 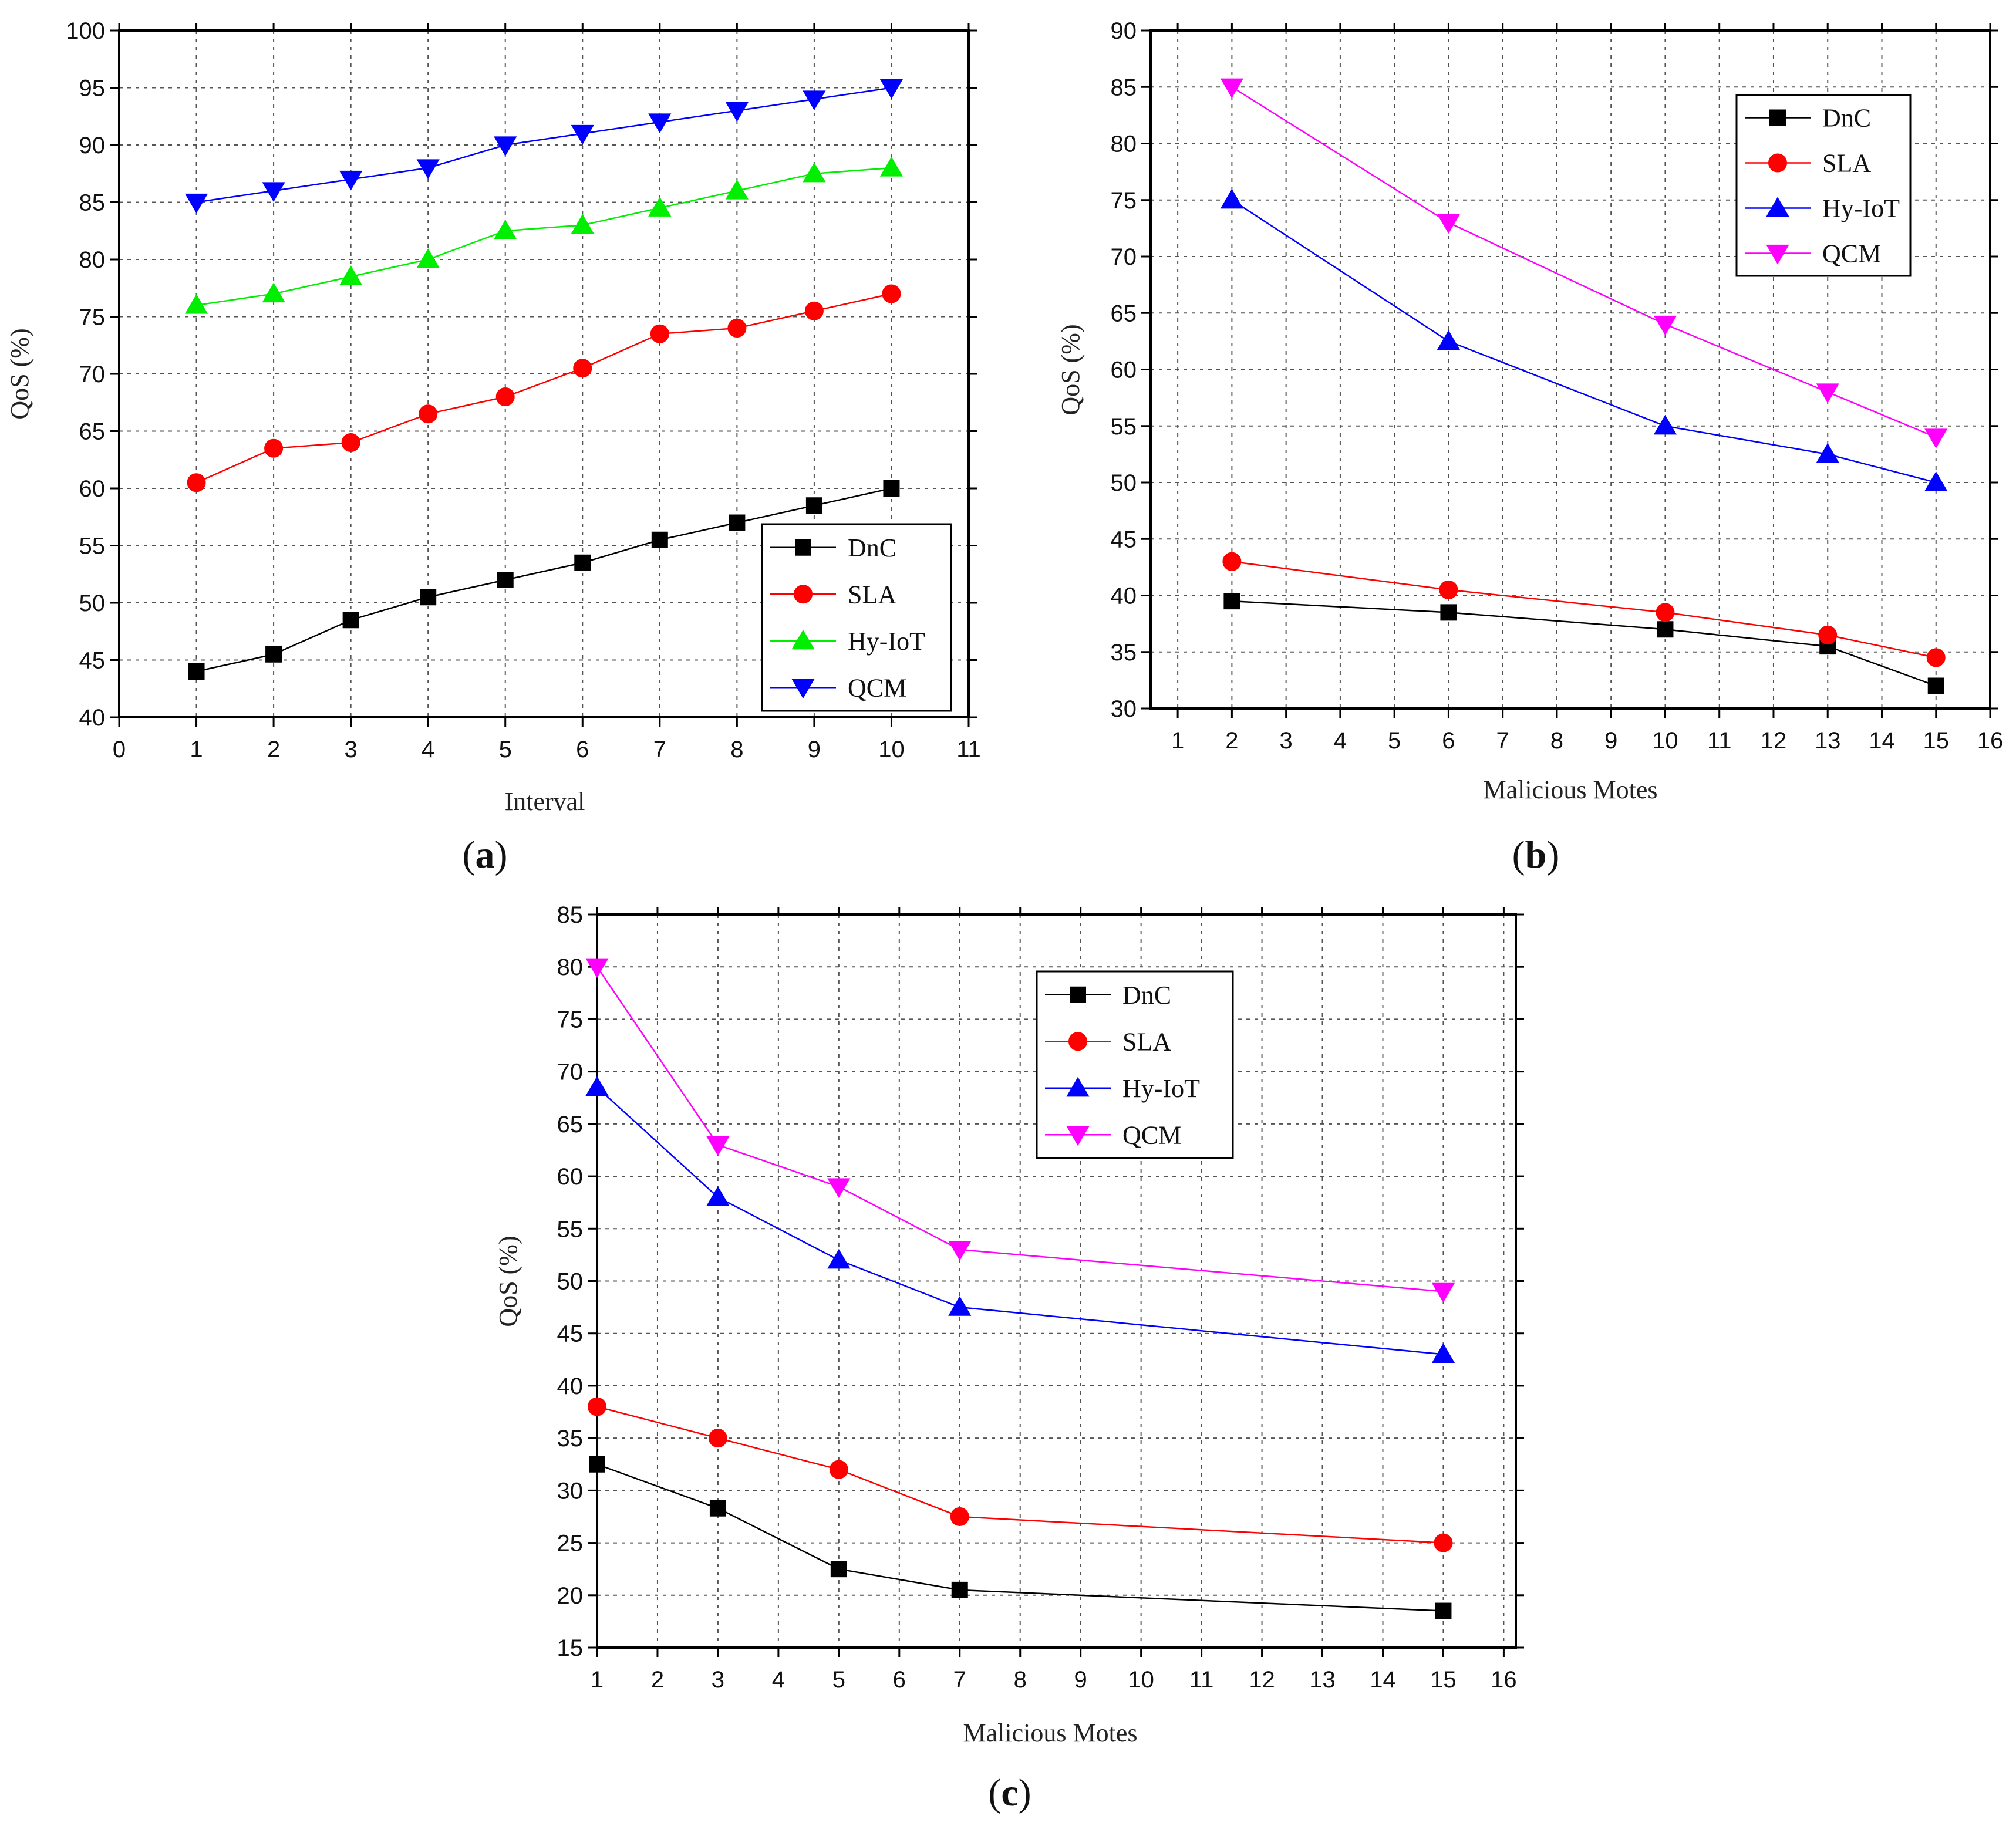 What do you see at coordinates (1286, 741) in the screenshot?
I see `x-tick-label: 3` at bounding box center [1286, 741].